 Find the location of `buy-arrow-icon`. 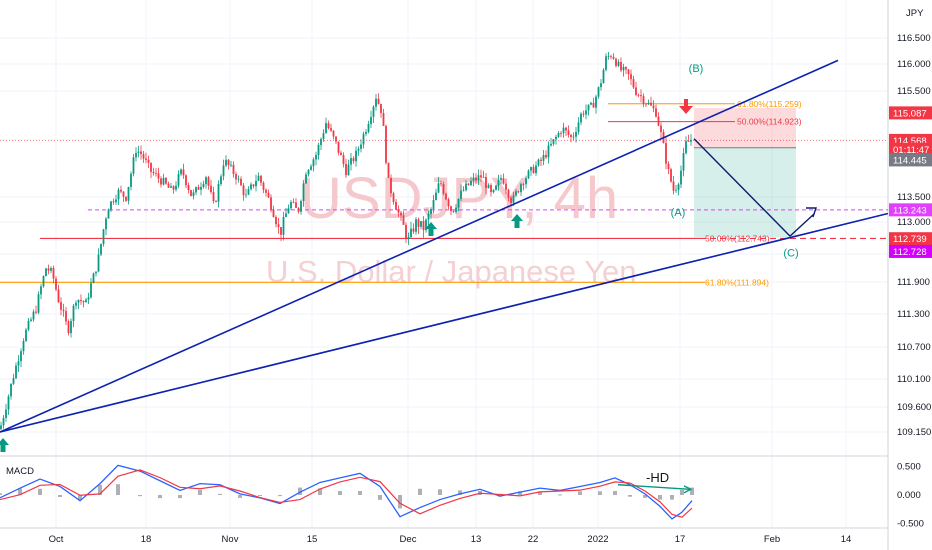

buy-arrow-icon is located at coordinates (517, 221).